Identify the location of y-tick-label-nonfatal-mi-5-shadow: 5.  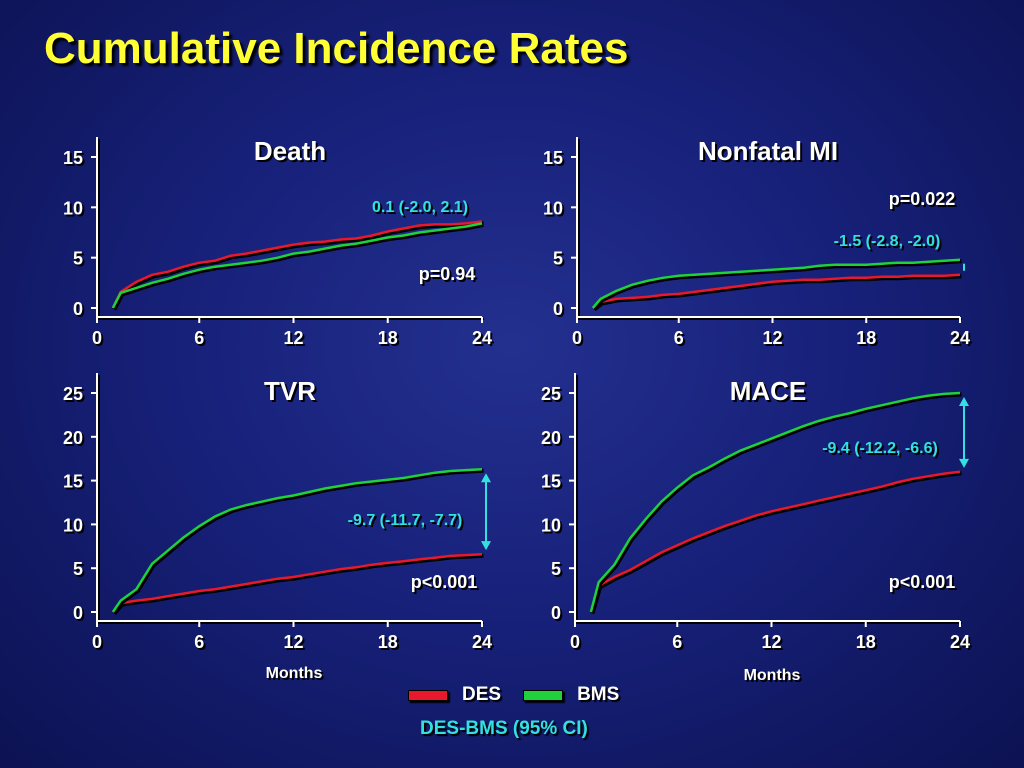
(560, 261).